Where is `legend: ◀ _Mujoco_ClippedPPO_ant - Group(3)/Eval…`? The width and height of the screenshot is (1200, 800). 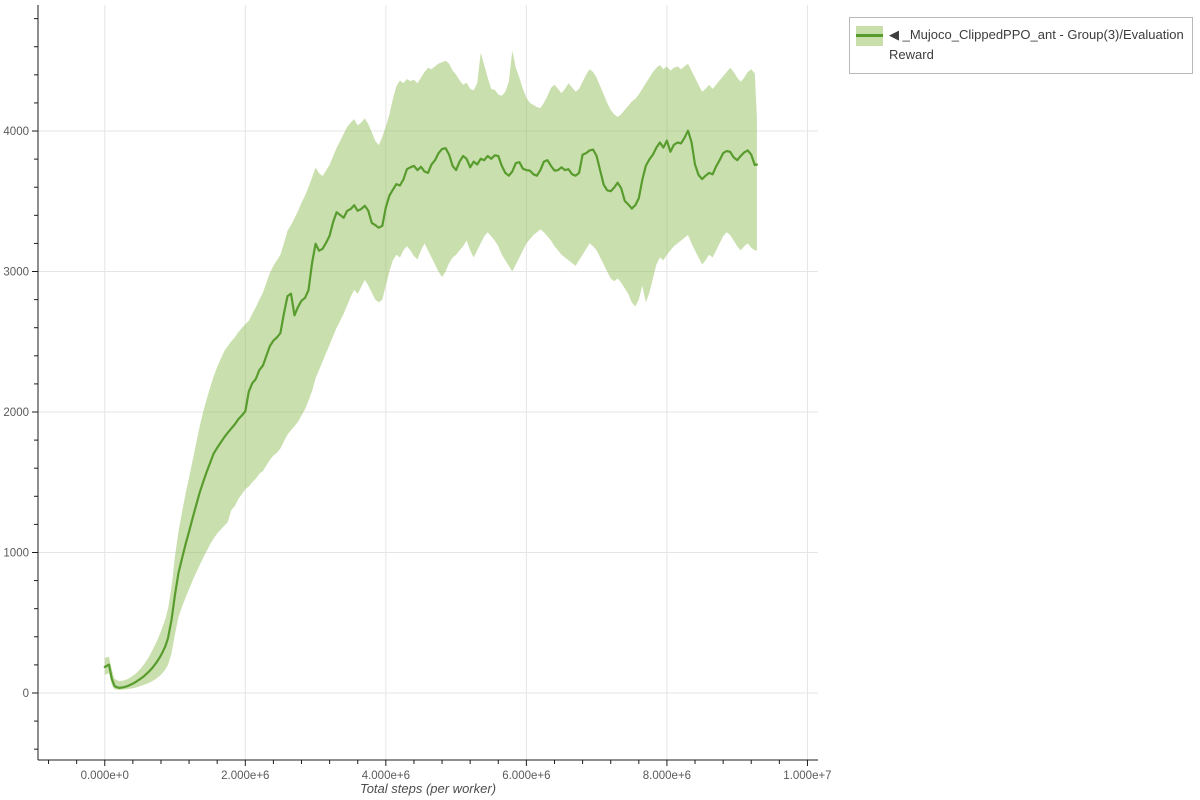
legend: ◀ _Mujoco_ClippedPPO_ant - Group(3)/Eval… is located at coordinates (1021, 45).